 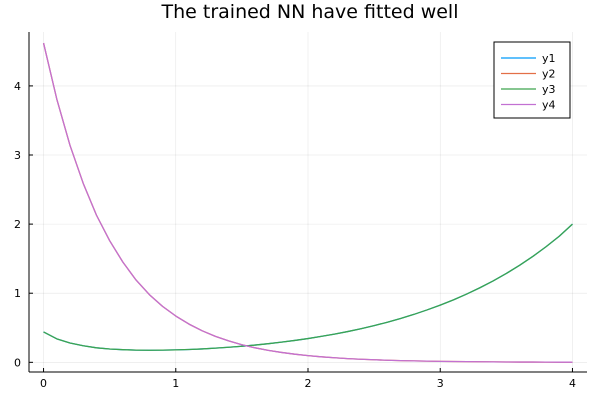 I want to click on legend-label-y4: y4, so click(x=549, y=105).